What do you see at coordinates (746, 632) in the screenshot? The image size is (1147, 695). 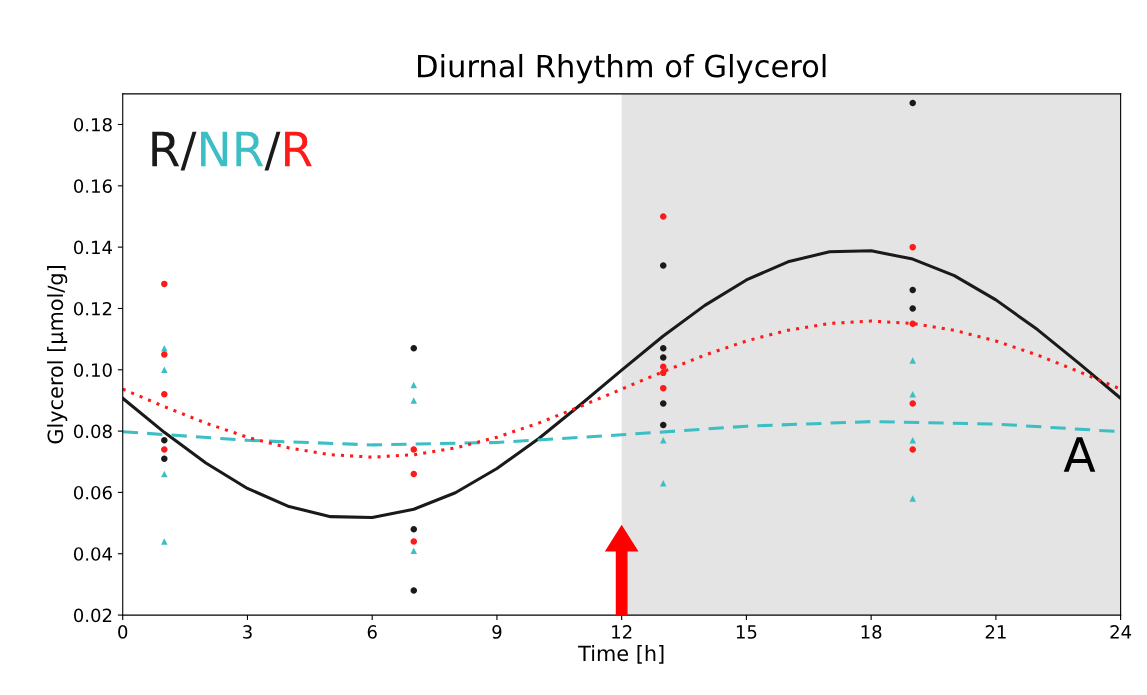 I see `x-tick-label: 15` at bounding box center [746, 632].